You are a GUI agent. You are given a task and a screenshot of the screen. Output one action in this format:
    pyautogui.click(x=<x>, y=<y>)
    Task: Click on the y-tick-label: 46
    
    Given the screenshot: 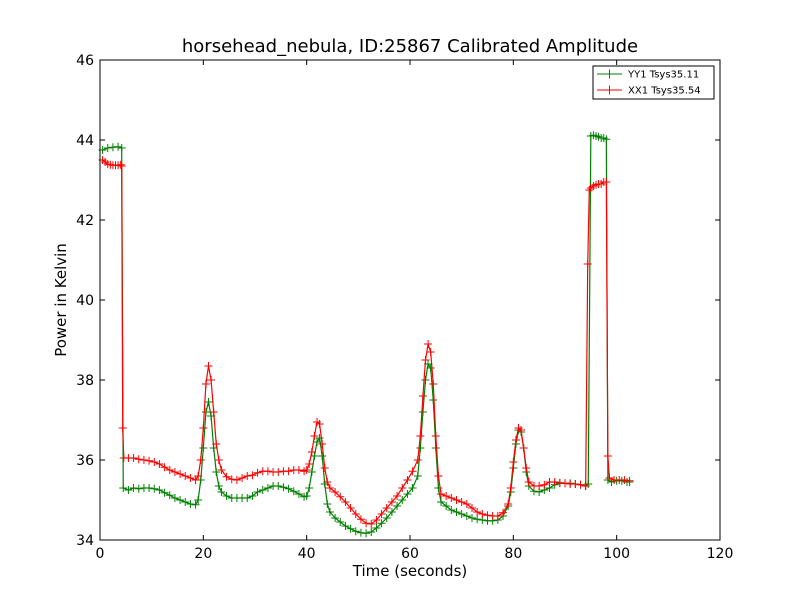 What is the action you would take?
    pyautogui.click(x=85, y=61)
    